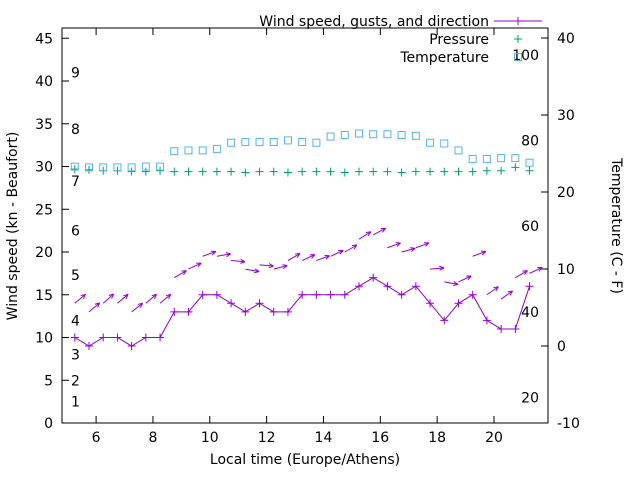 Image resolution: width=640 pixels, height=480 pixels. What do you see at coordinates (560, 231) in the screenshot?
I see `y2-axis-ticks: -10 0 10 20 30 40` at bounding box center [560, 231].